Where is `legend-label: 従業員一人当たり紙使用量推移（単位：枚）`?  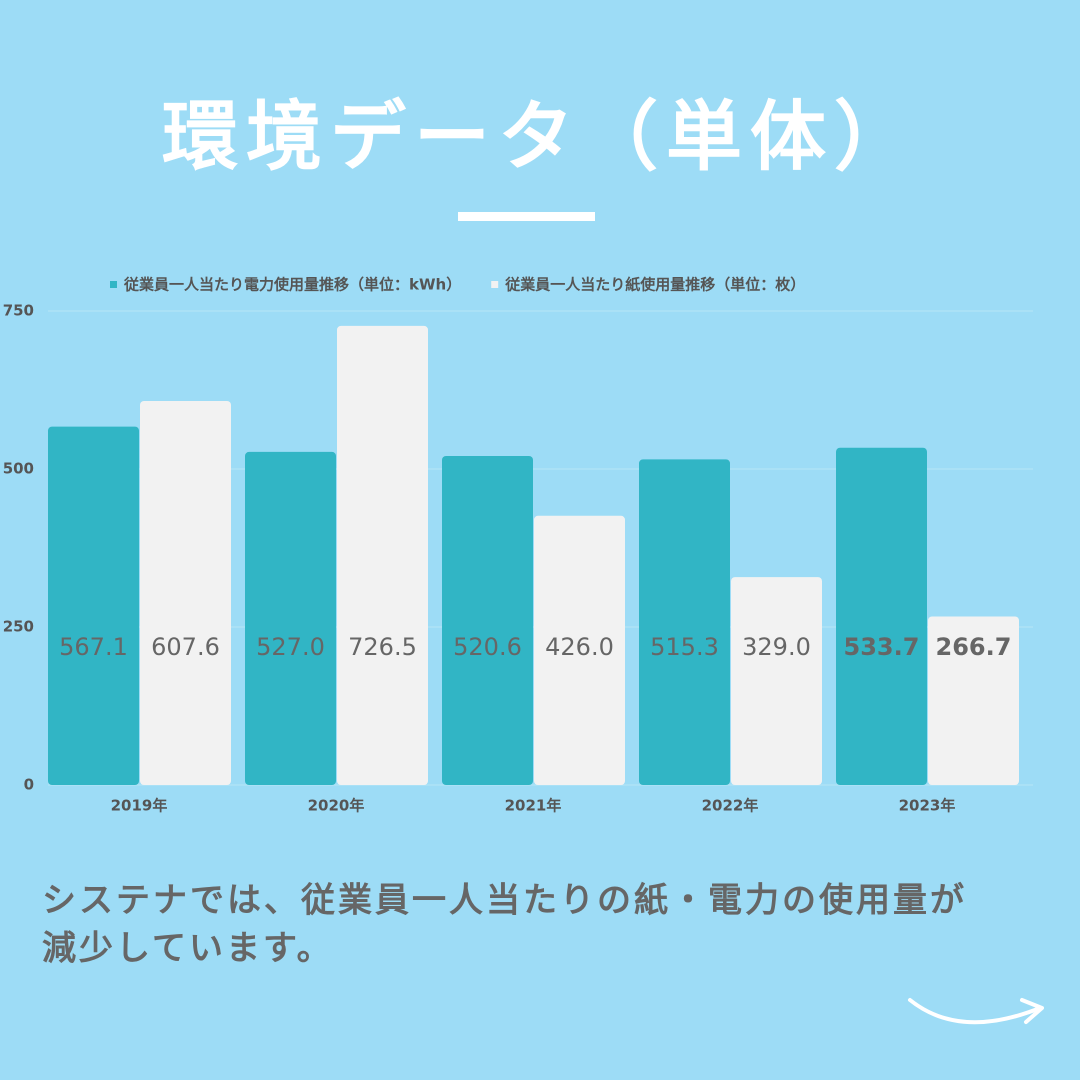 legend-label: 従業員一人当たり紙使用量推移（単位：枚） is located at coordinates (654, 285).